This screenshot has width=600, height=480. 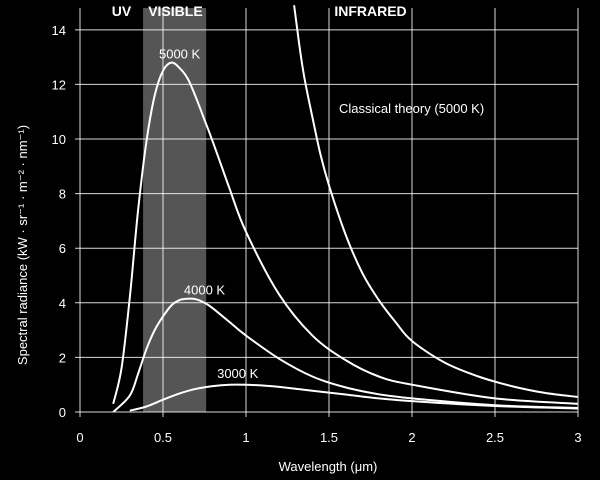 What do you see at coordinates (411, 437) in the screenshot?
I see `x-tick-label: 2` at bounding box center [411, 437].